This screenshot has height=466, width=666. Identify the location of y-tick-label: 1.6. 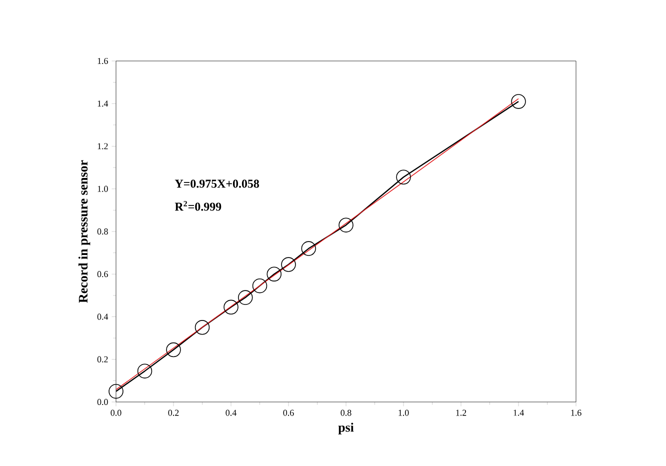
(103, 61).